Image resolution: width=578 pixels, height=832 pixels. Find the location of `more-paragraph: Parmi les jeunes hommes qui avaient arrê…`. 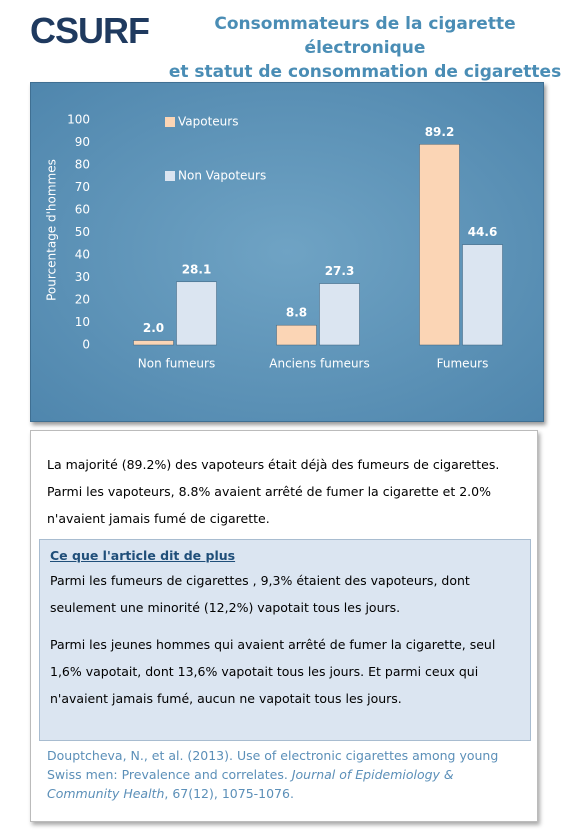

more-paragraph: Parmi les jeunes hommes qui avaient arrê… is located at coordinates (273, 671).